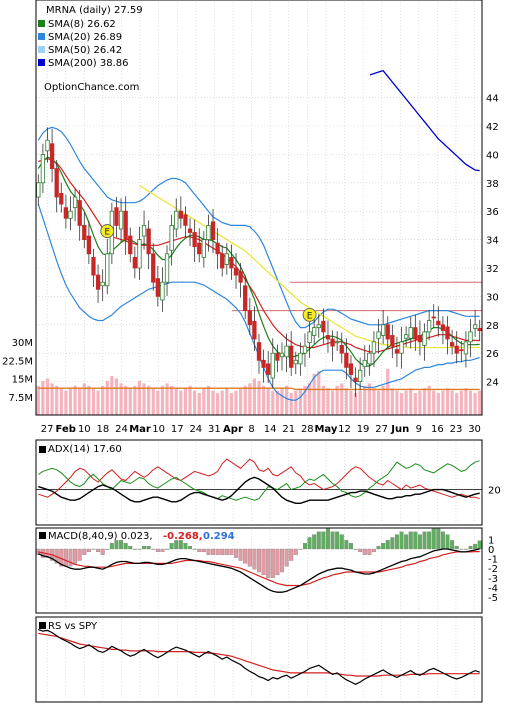 Image resolution: width=526 pixels, height=710 pixels. I want to click on legend-entry: SMA(8) 26.62, so click(82, 24).